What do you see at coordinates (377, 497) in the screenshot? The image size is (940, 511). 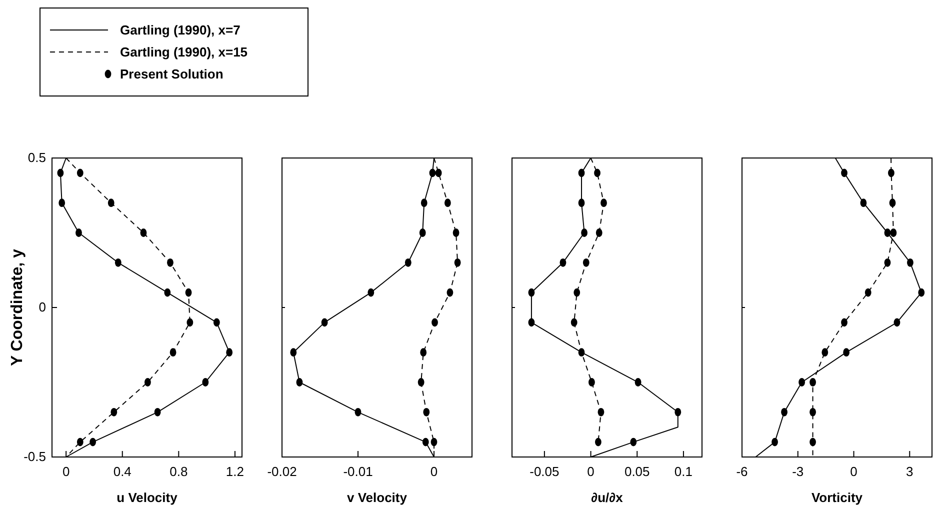 I see `x-axis-title: v Velocity` at bounding box center [377, 497].